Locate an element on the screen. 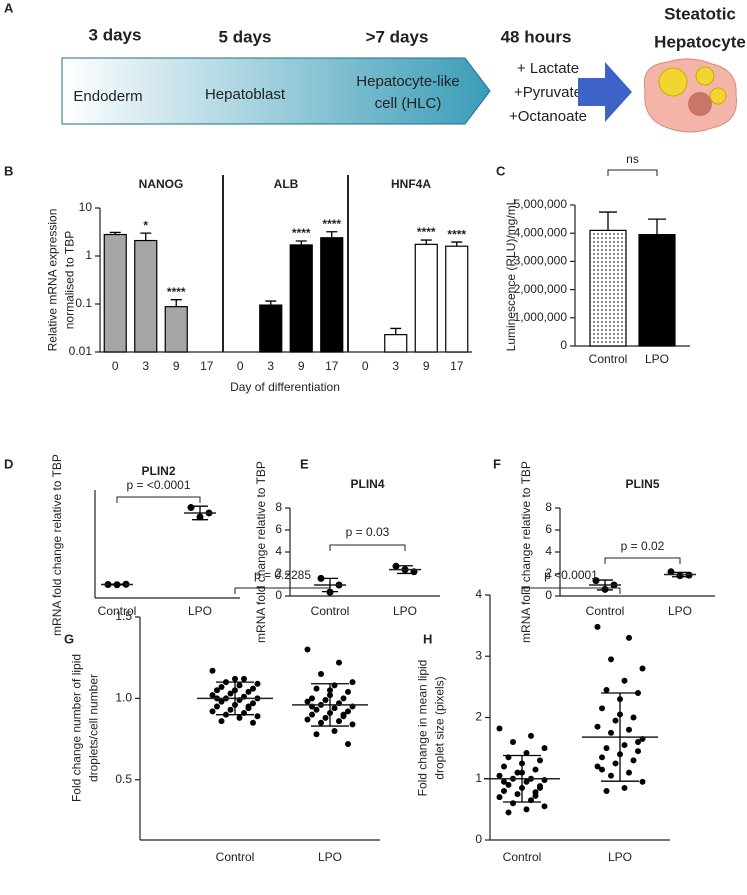 The width and height of the screenshot is (747, 895). process-arrow is located at coordinates (276, 91).